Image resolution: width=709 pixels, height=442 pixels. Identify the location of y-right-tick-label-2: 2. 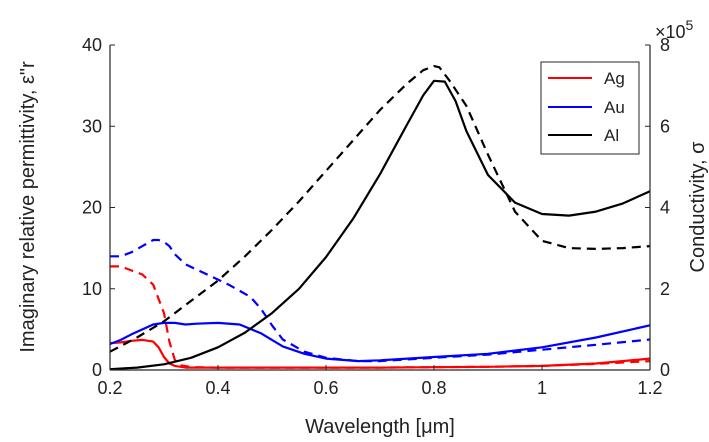
(665, 289).